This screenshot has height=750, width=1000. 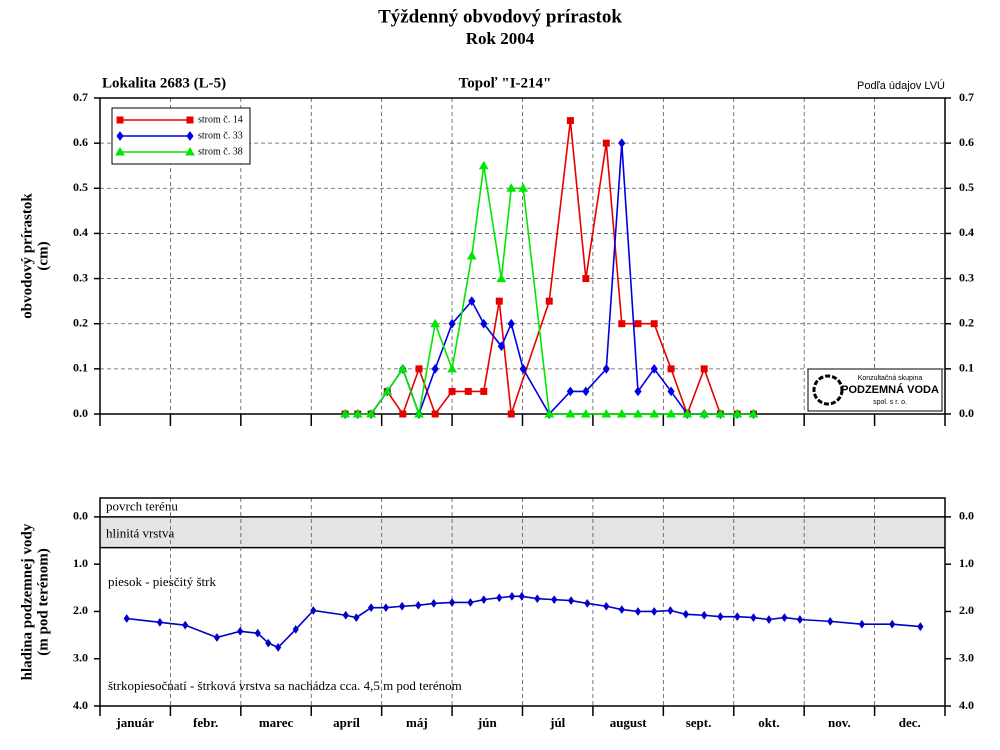 I want to click on y2-tick-label: 0.2, so click(x=966, y=322).